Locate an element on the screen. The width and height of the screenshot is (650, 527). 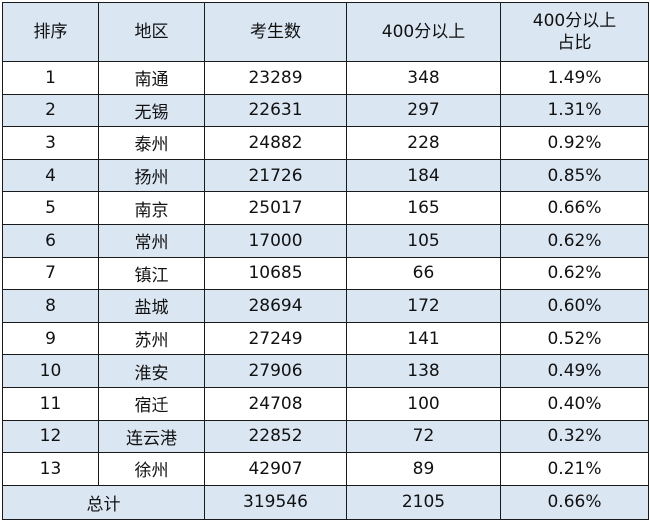
cell-region: 连云港 is located at coordinates (151, 436).